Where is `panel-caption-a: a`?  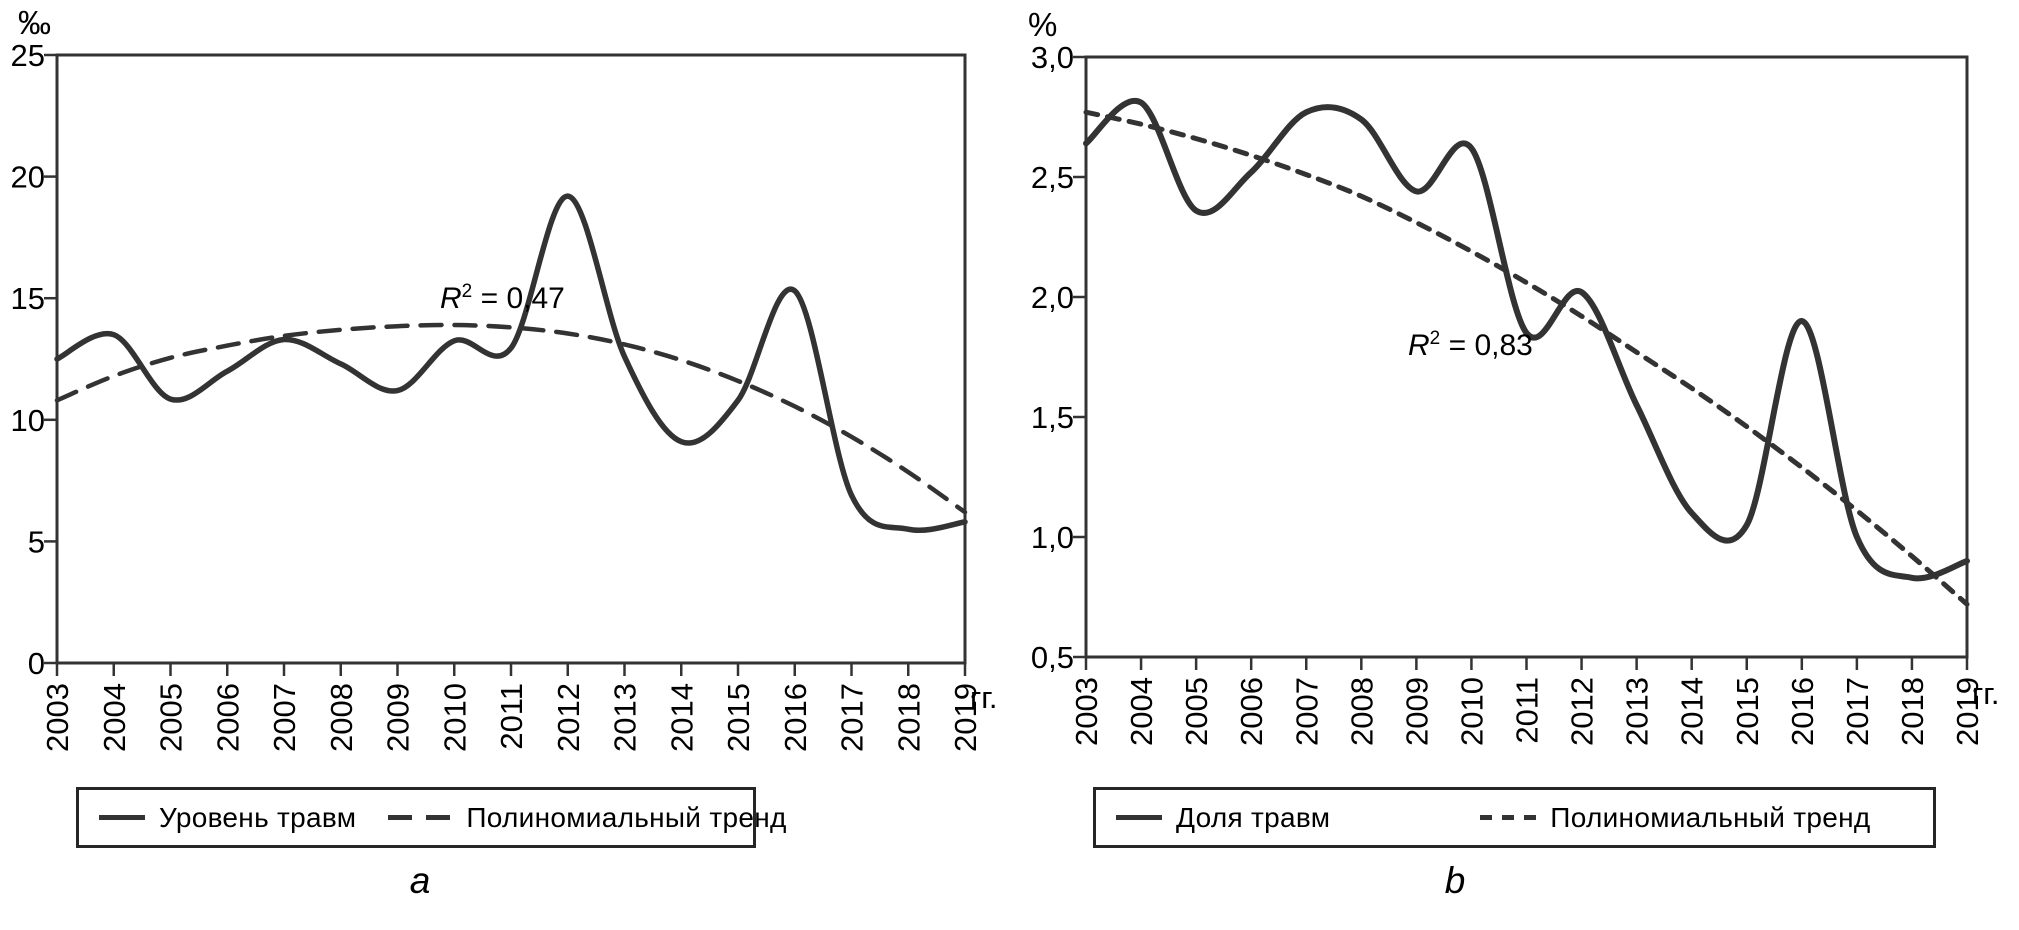 panel-caption-a: a is located at coordinates (420, 880).